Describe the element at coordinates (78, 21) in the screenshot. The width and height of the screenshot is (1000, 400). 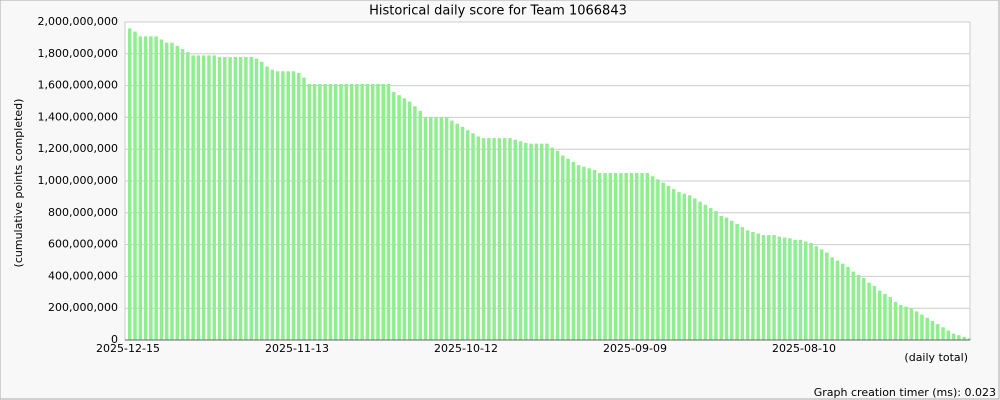
I see `y-tick-label: 2,000,000,000` at that location.